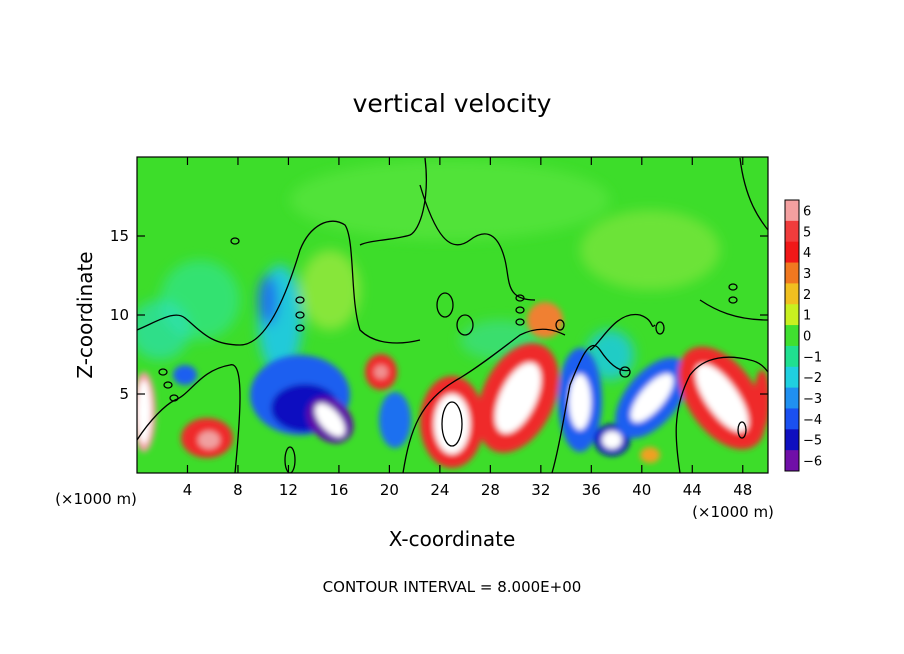 This screenshot has width=904, height=654. I want to click on x-tick-label: 48, so click(742, 490).